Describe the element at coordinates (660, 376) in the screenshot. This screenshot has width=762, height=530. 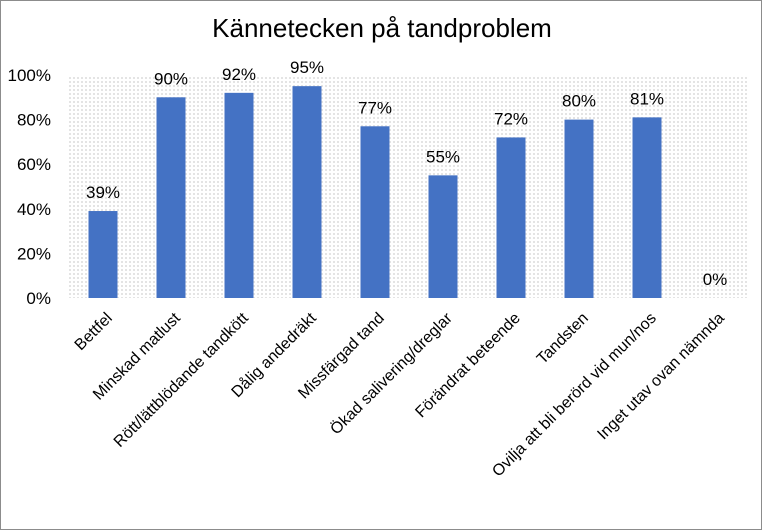
I see `x-category-label: Inget utav ovan nämnda` at that location.